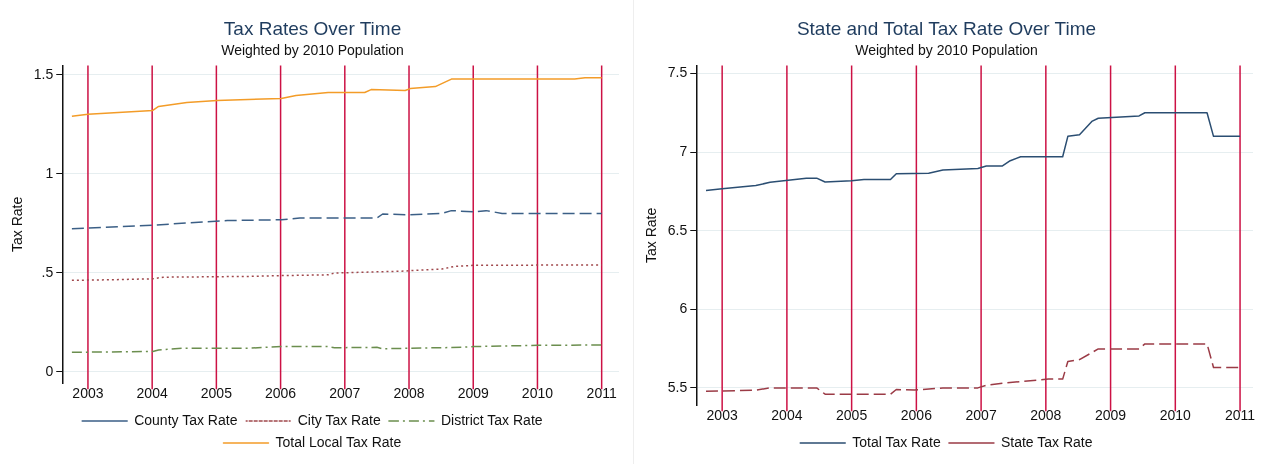 Image resolution: width=1267 pixels, height=464 pixels. What do you see at coordinates (312, 28) in the screenshot?
I see `chart-title: Tax Rates Over Time` at bounding box center [312, 28].